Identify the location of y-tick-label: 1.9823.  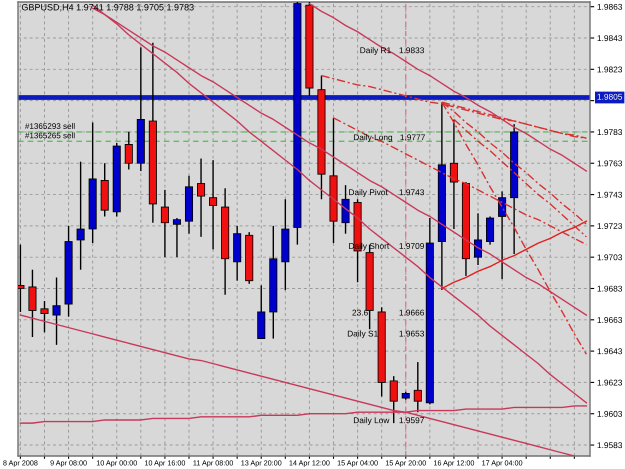
(610, 69).